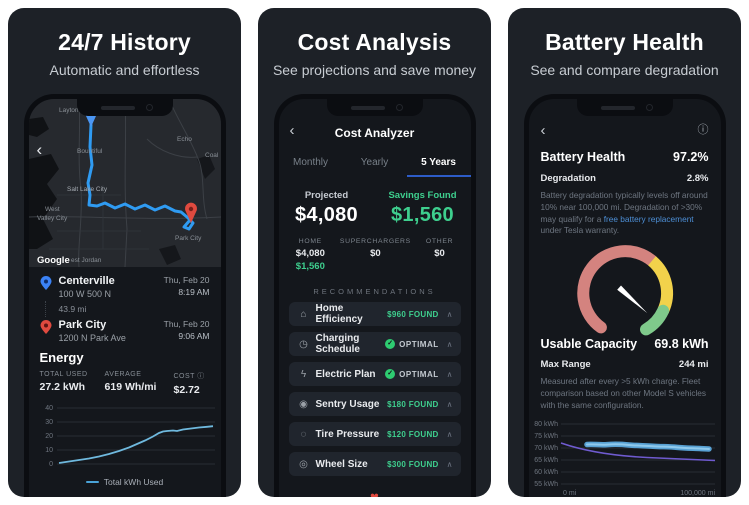 This screenshot has width=749, height=505. Describe the element at coordinates (697, 178) in the screenshot. I see `degradation-value: 2.8%` at that location.